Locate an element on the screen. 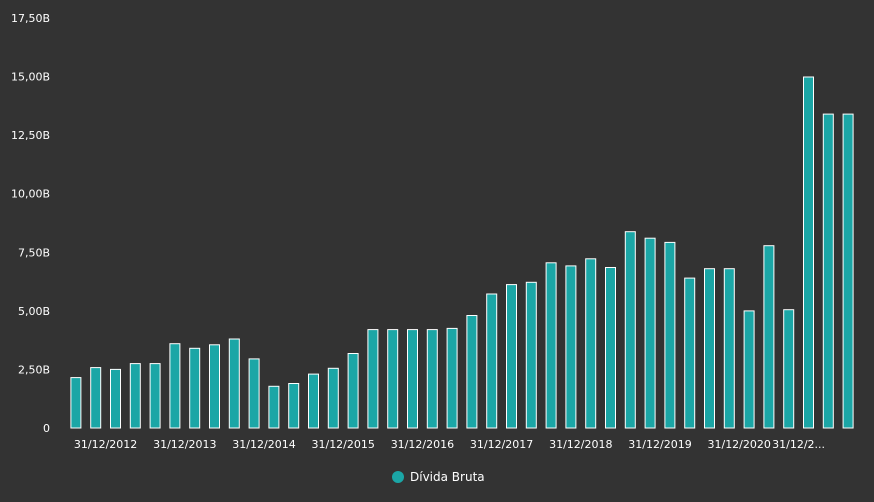  y-axis: 0 2,50B 5,00B 7,50B 10,00B 12,50B 15,00B 17,50B is located at coordinates (30, 223).